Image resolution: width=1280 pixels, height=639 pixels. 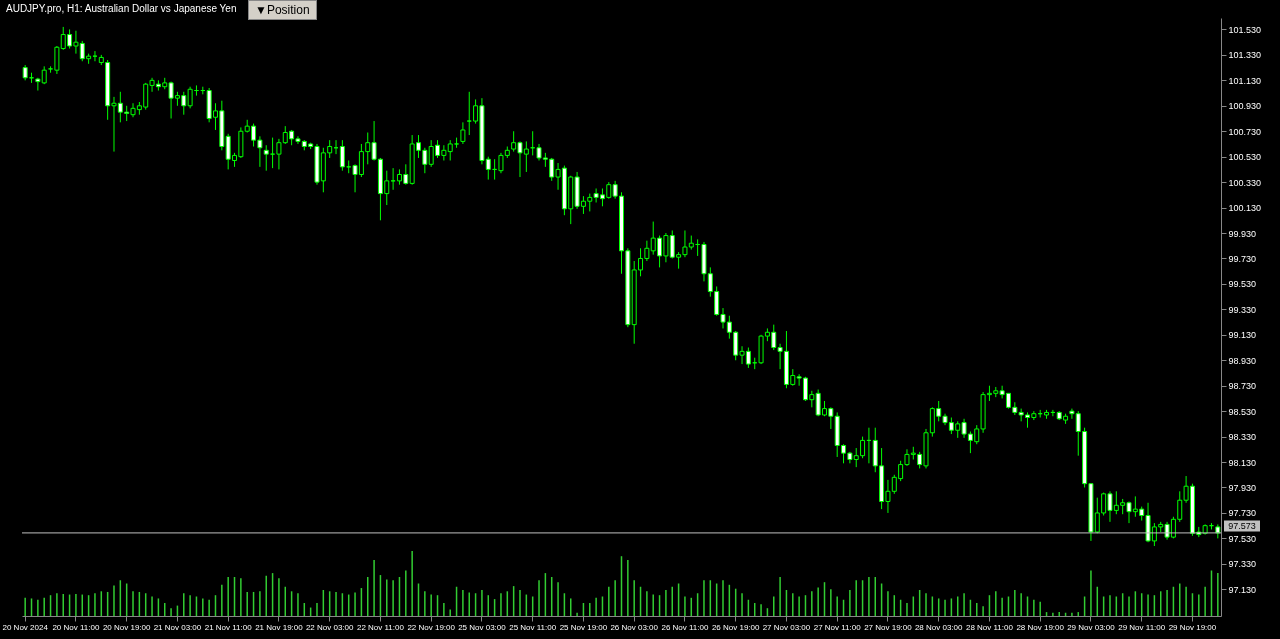 What do you see at coordinates (1242, 589) in the screenshot?
I see `y-tick-label: 97.130` at bounding box center [1242, 589].